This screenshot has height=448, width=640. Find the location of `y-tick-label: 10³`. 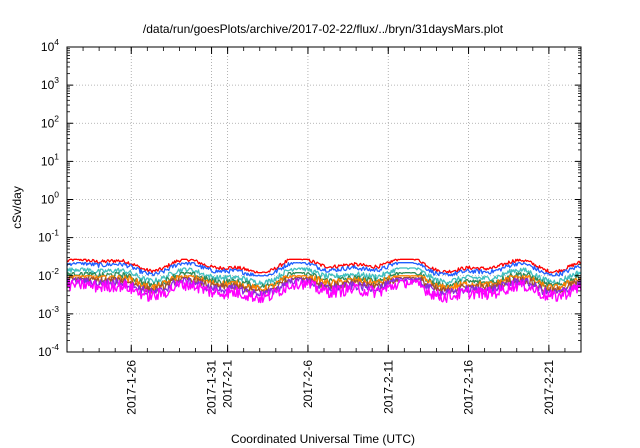

y-tick-label: 10³ is located at coordinates (50, 83).